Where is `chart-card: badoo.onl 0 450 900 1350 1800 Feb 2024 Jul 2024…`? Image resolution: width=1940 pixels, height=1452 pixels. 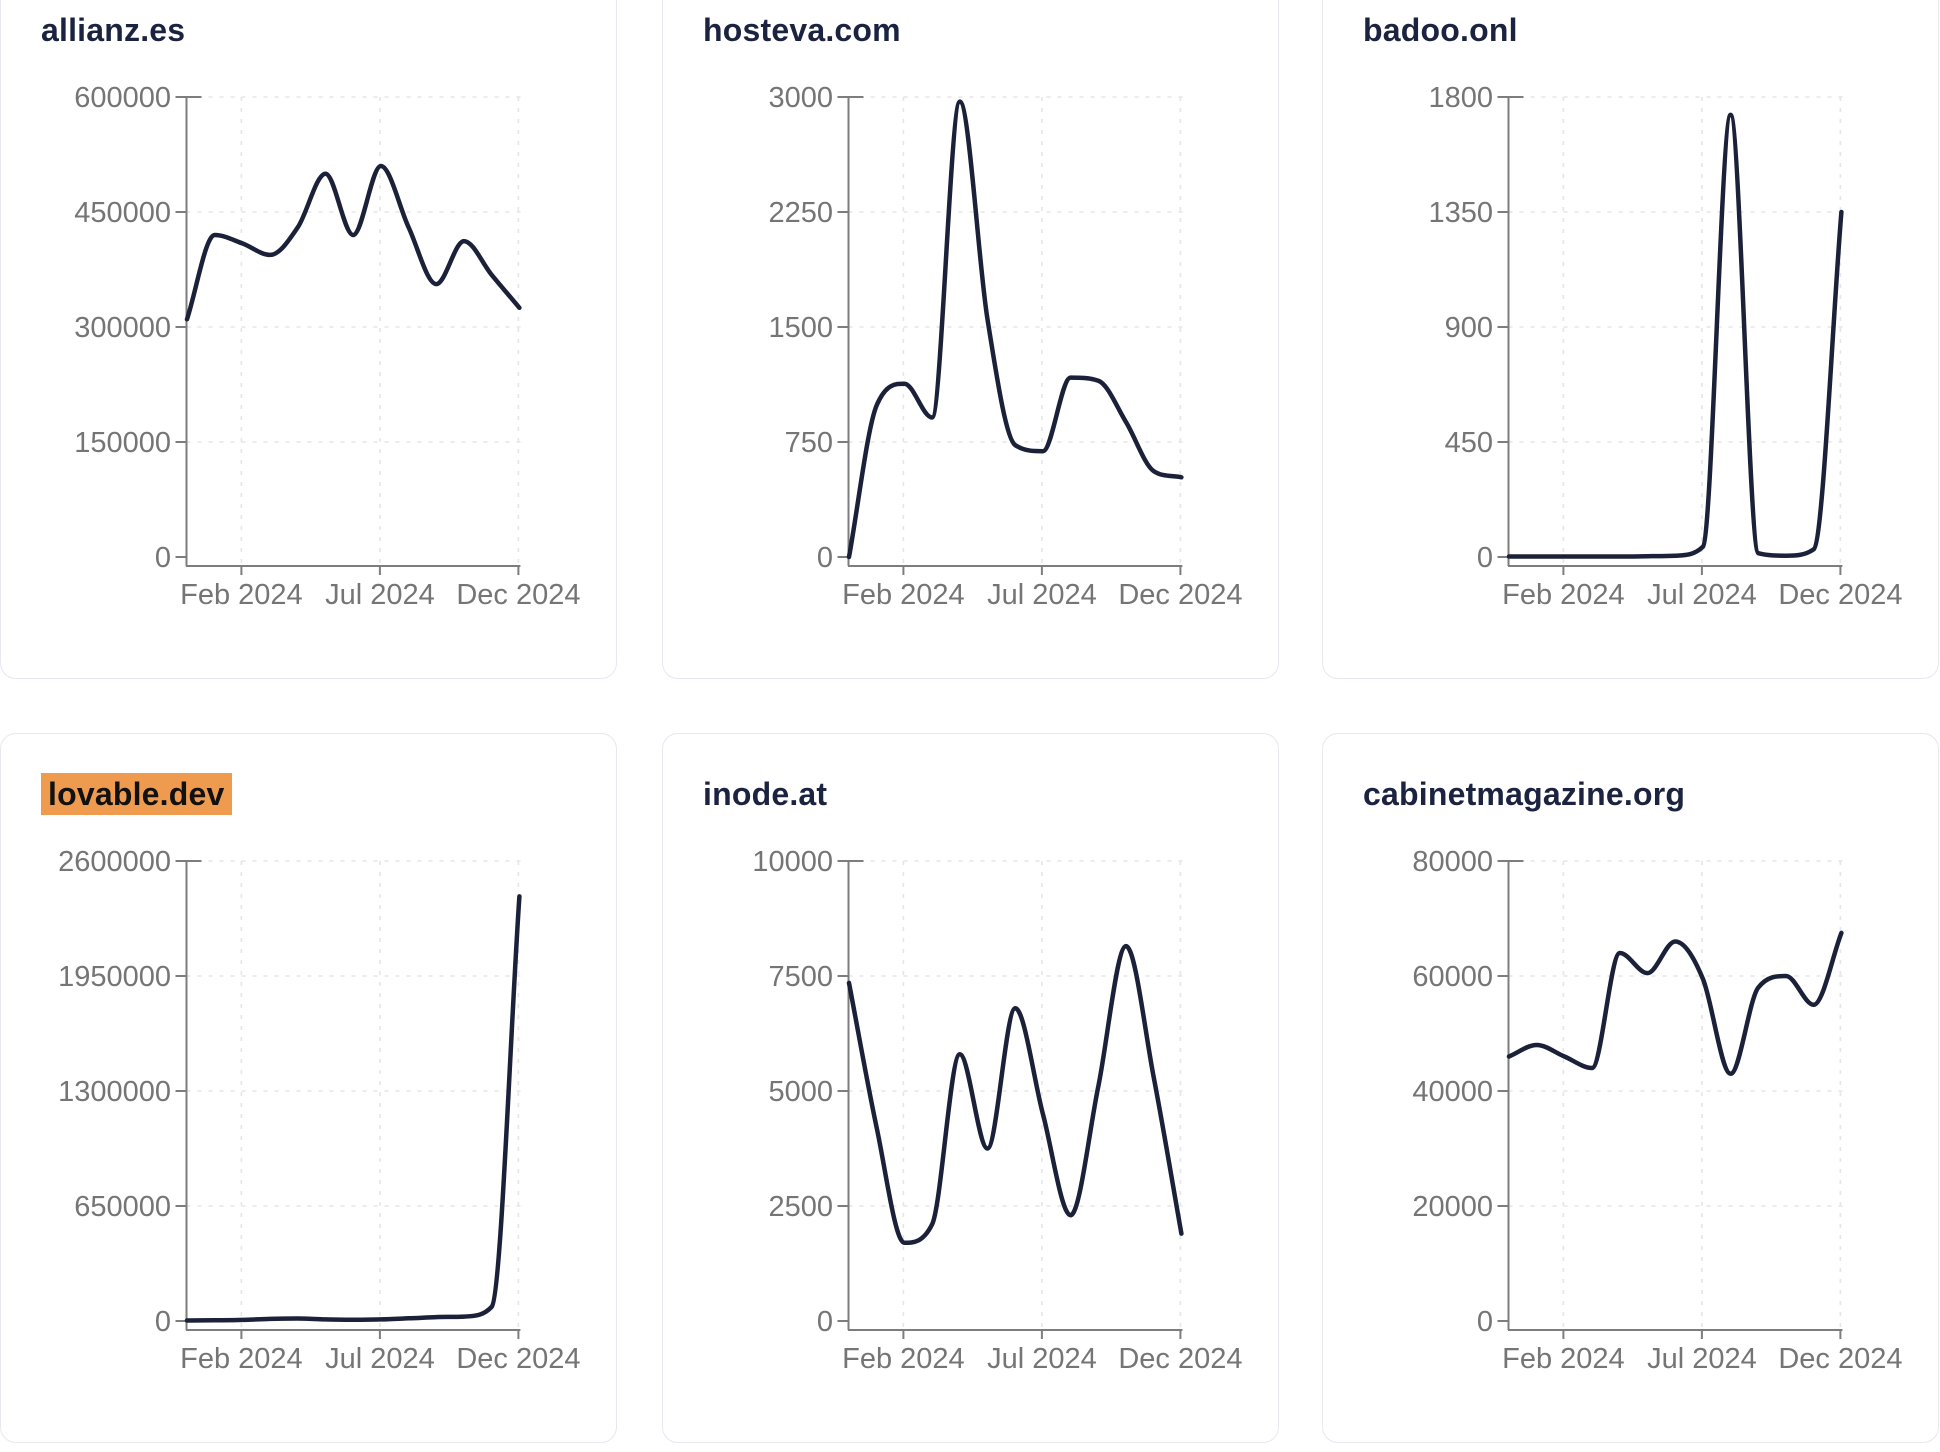
chart-card: badoo.onl 0 450 900 1350 1800 Feb 2024 Jul 2024… is located at coordinates (1630, 339).